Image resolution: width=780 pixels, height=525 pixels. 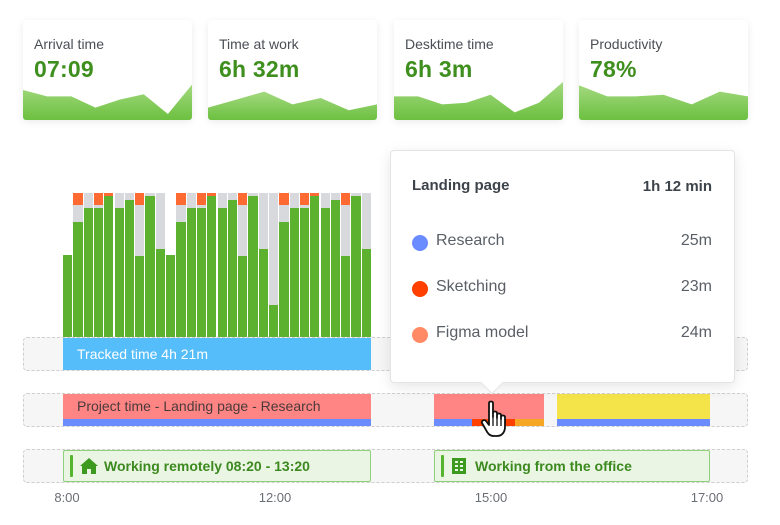 What do you see at coordinates (572, 466) in the screenshot?
I see `working-from-office-block: Working from the office` at bounding box center [572, 466].